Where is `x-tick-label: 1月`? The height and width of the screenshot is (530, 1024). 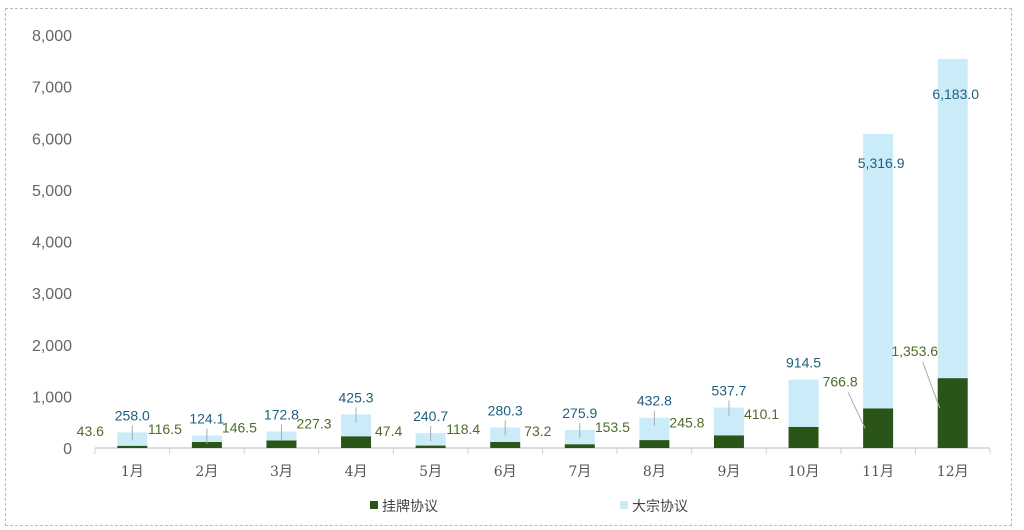
x-tick-label: 1月 is located at coordinates (132, 472).